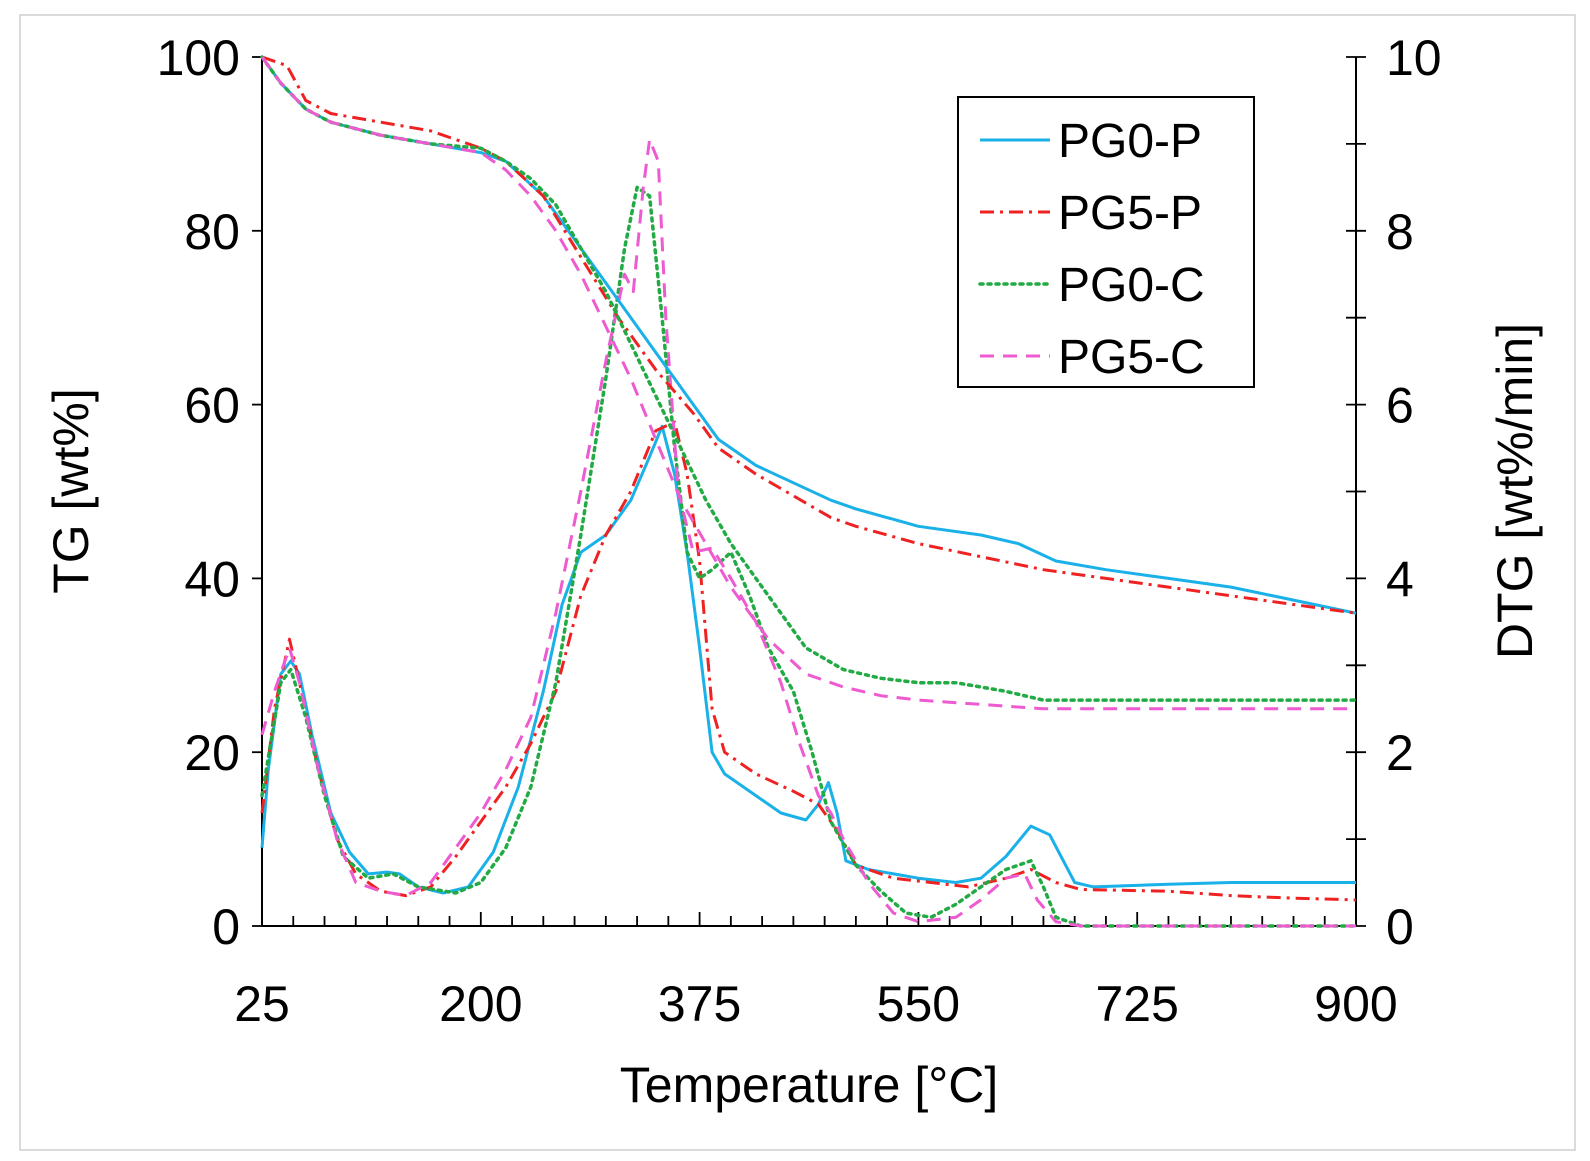 The image size is (1590, 1161). Describe the element at coordinates (212, 753) in the screenshot. I see `left-y-tick-label: 20` at that location.